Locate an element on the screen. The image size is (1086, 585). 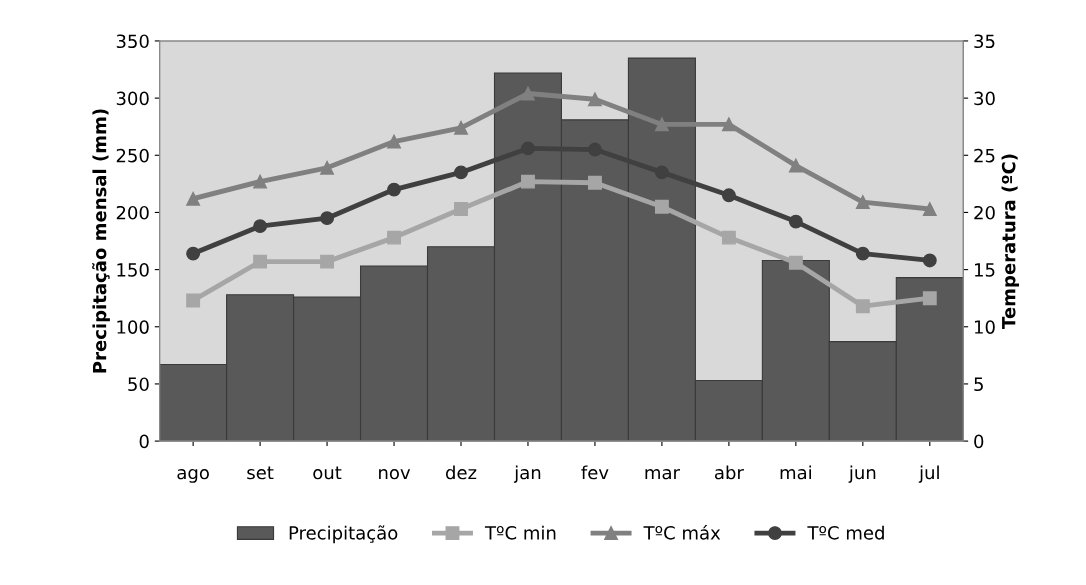
y2-axis-title: Temperatura (ºC) is located at coordinates (1010, 241).